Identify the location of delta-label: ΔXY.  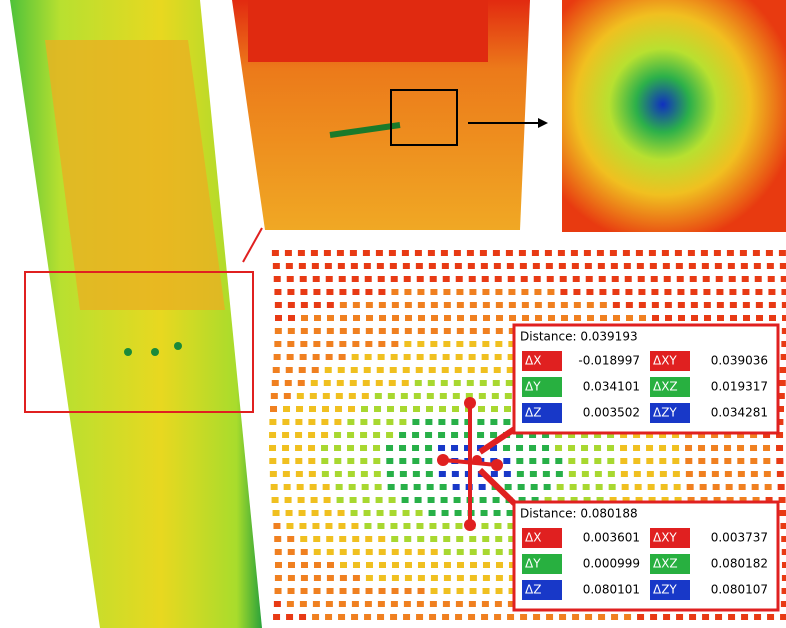
(665, 538).